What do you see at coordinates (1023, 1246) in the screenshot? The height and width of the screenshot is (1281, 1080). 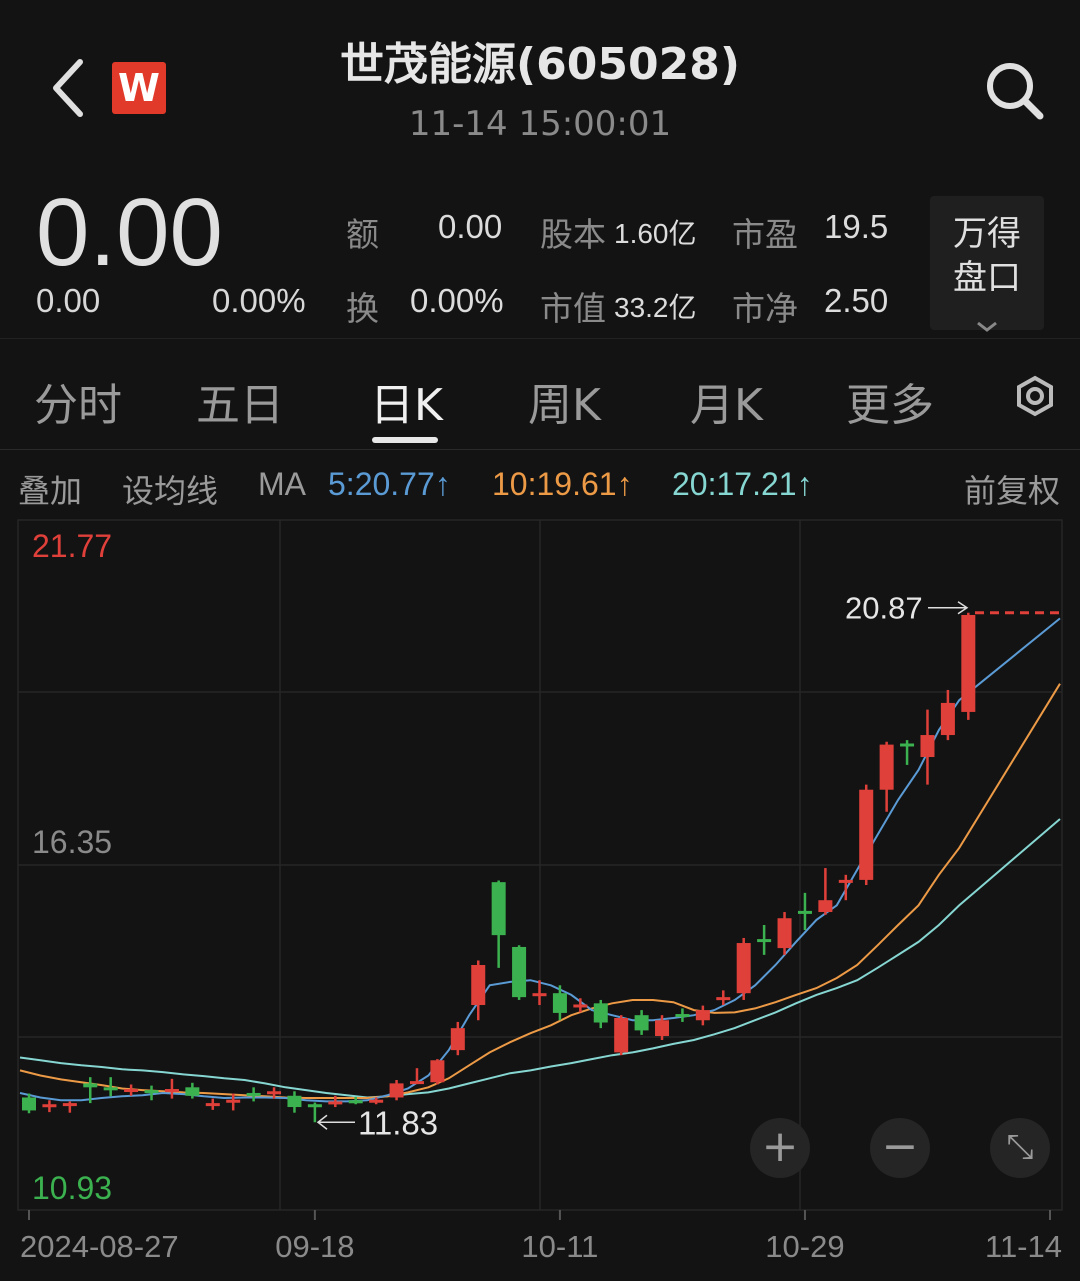 I see `x-axis-label: 11-14` at bounding box center [1023, 1246].